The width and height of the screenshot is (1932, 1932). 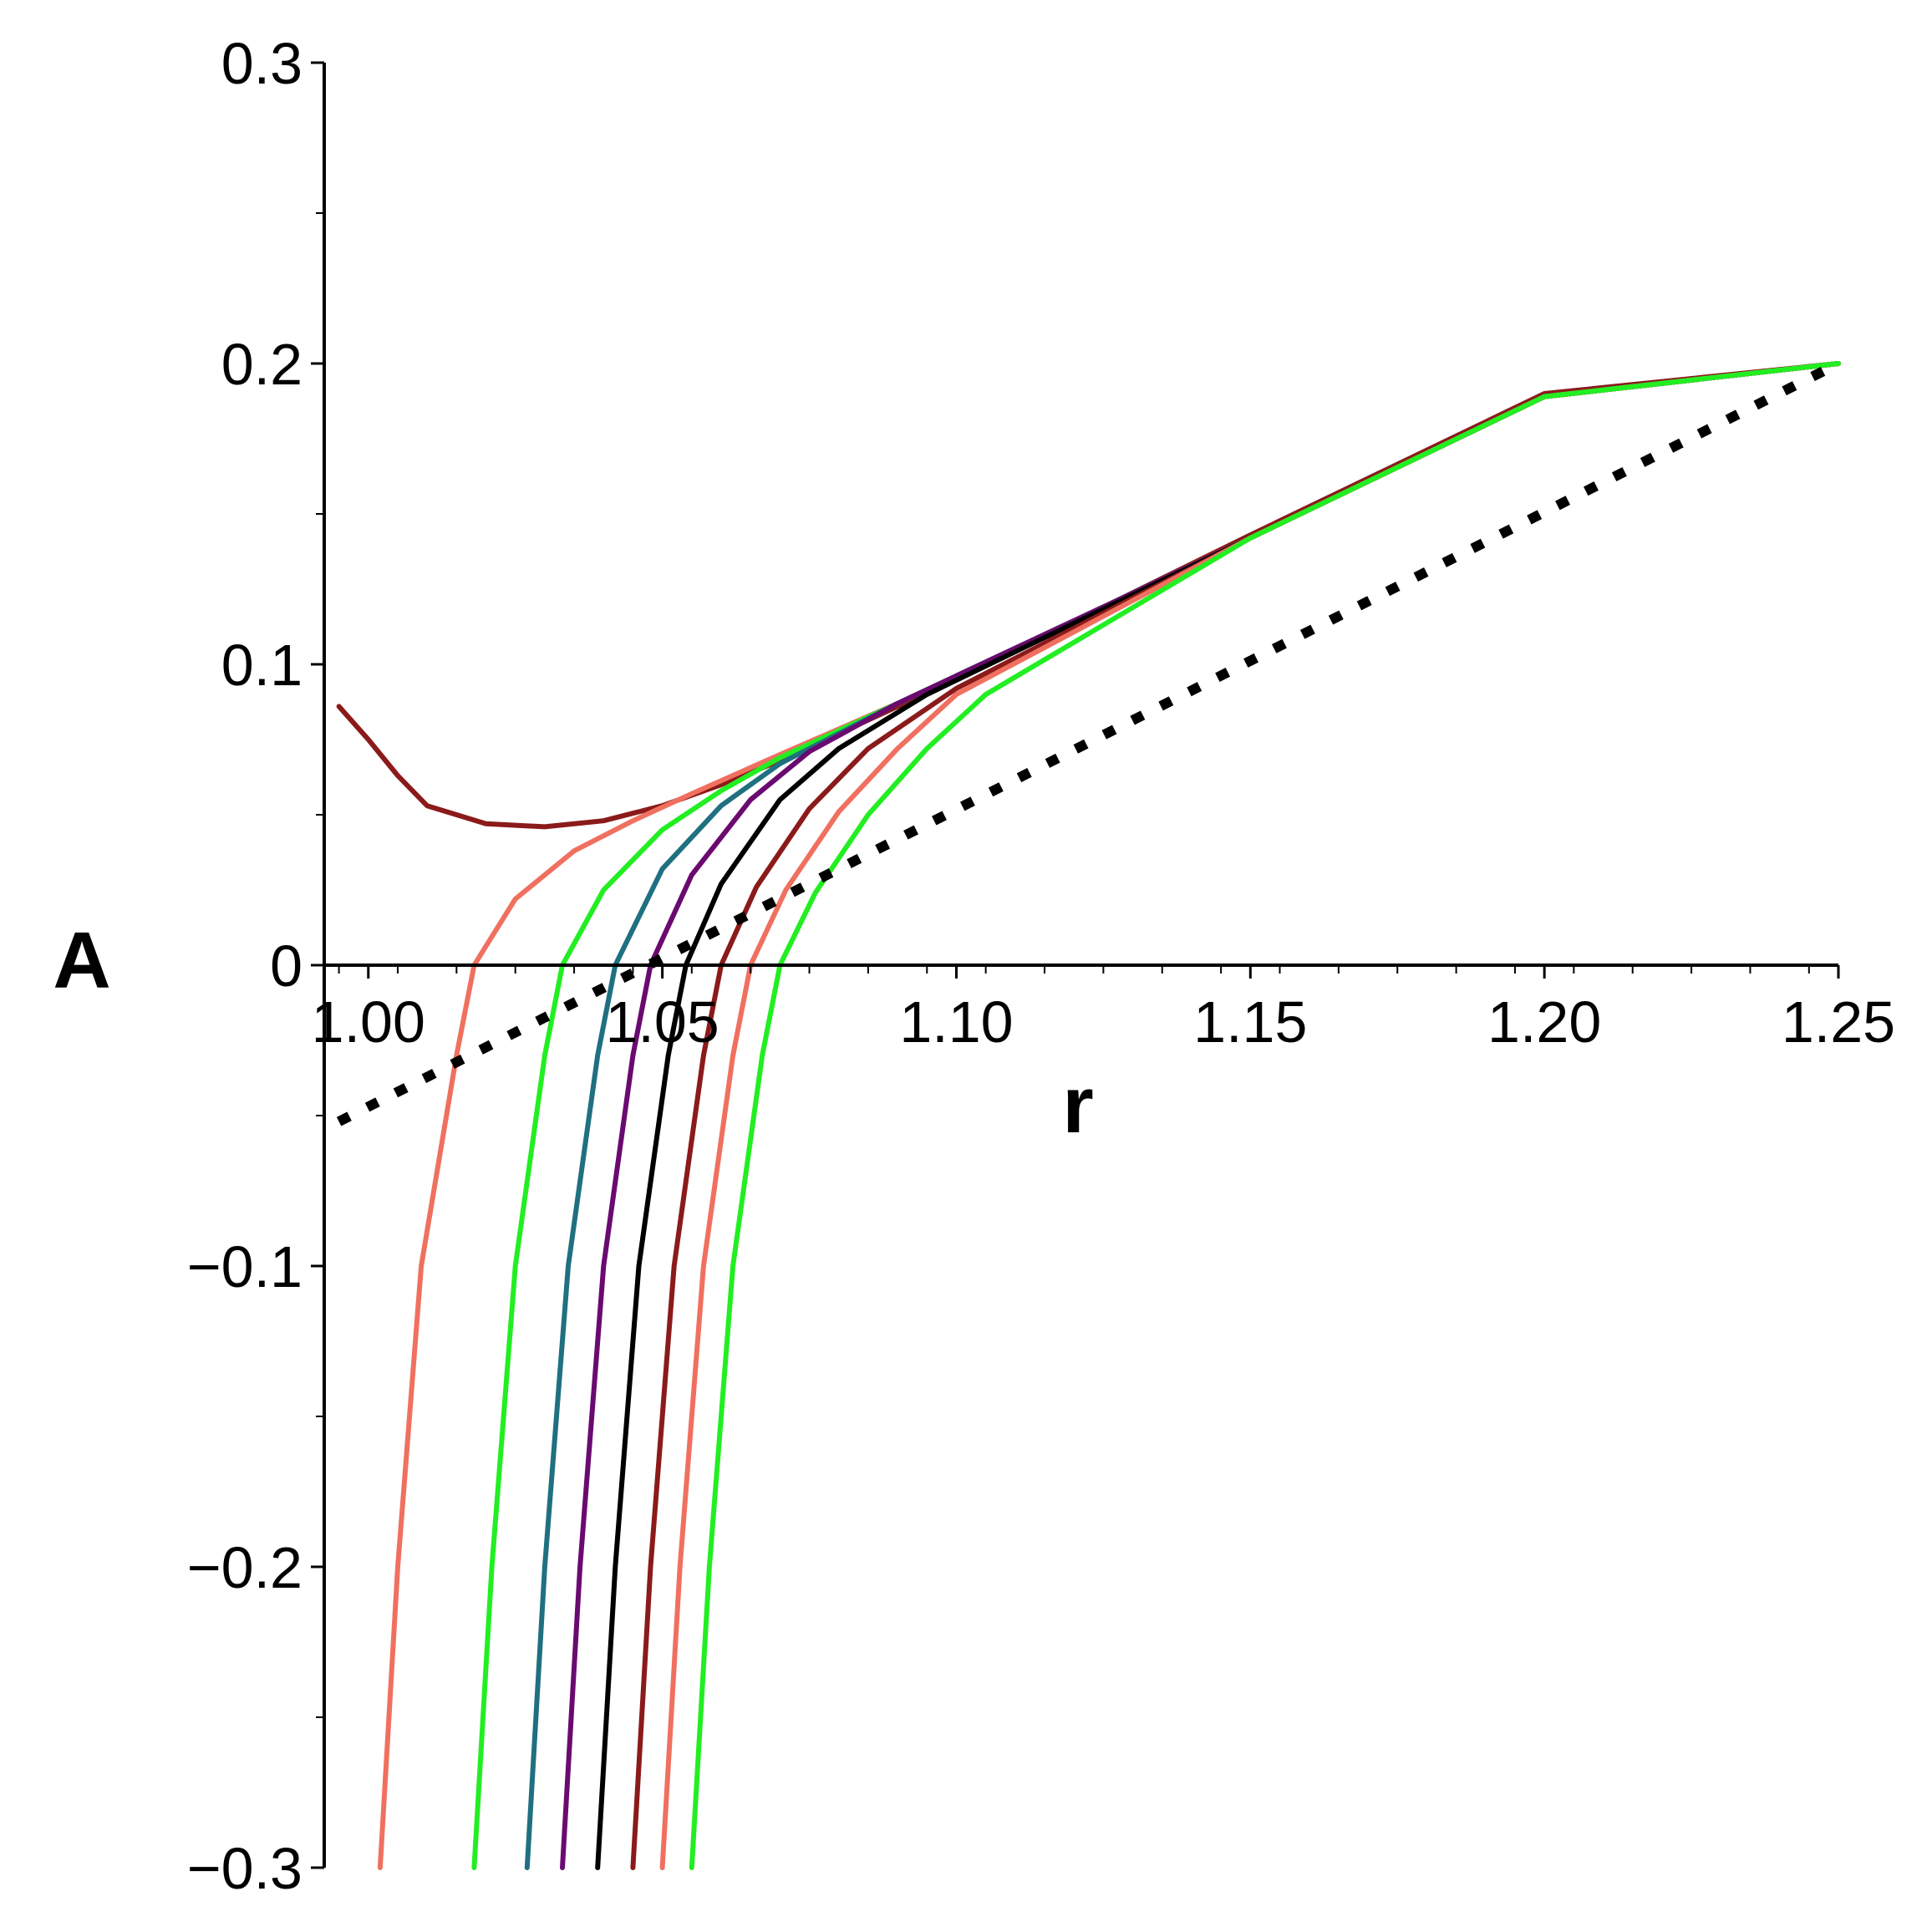 I want to click on x-tick-label: 1.25, so click(x=1838, y=1022).